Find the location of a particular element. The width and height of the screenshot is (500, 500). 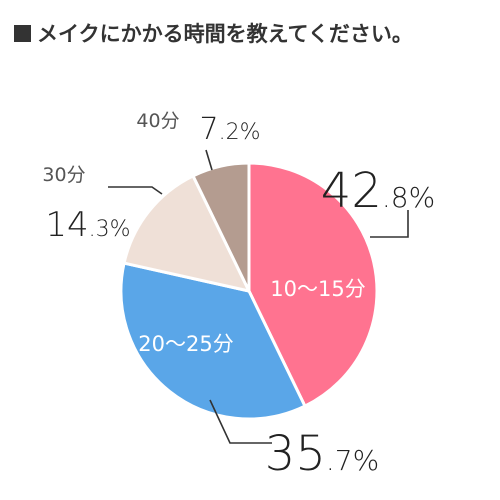

category-label-1: 10〜15分 is located at coordinates (317, 289).